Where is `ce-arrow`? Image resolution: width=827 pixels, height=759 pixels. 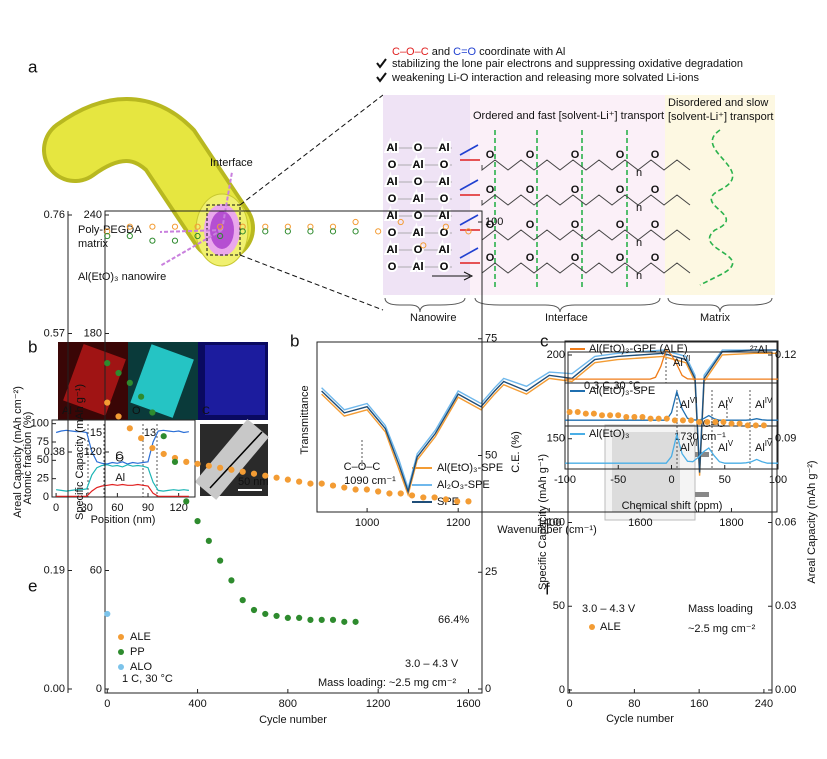
ce-arrow is located at coordinates (453, 276).